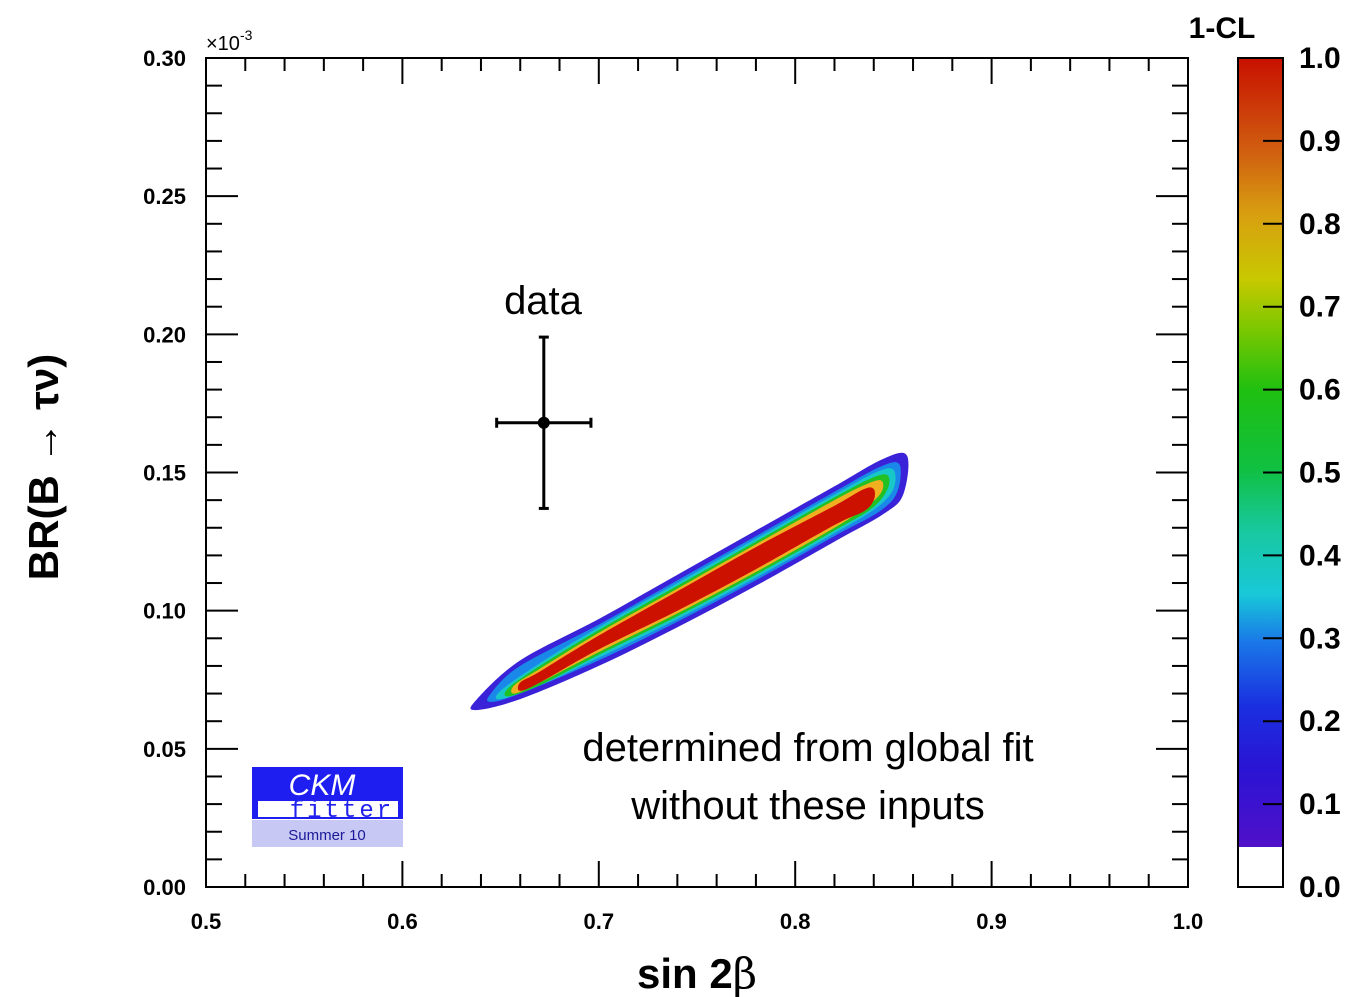  Describe the element at coordinates (164, 58) in the screenshot. I see `y-tick-label: 0.30` at that location.